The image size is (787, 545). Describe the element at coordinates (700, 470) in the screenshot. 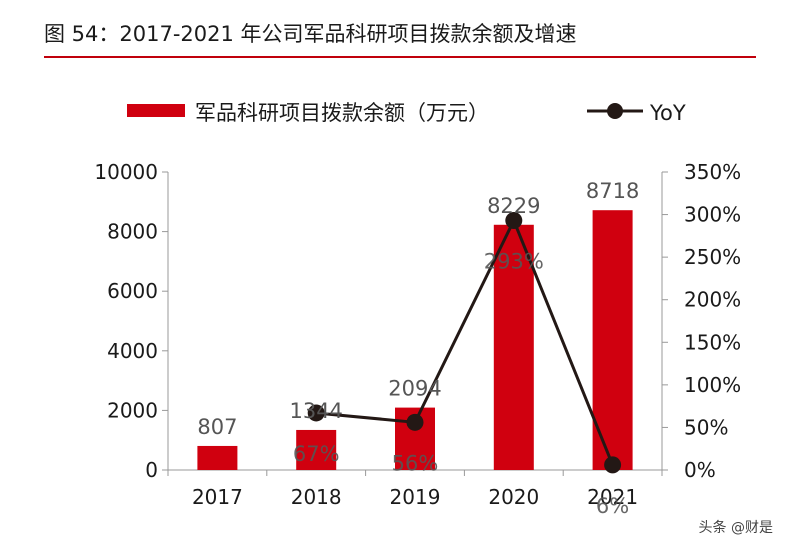

I see `right-tick-label: 0%` at that location.